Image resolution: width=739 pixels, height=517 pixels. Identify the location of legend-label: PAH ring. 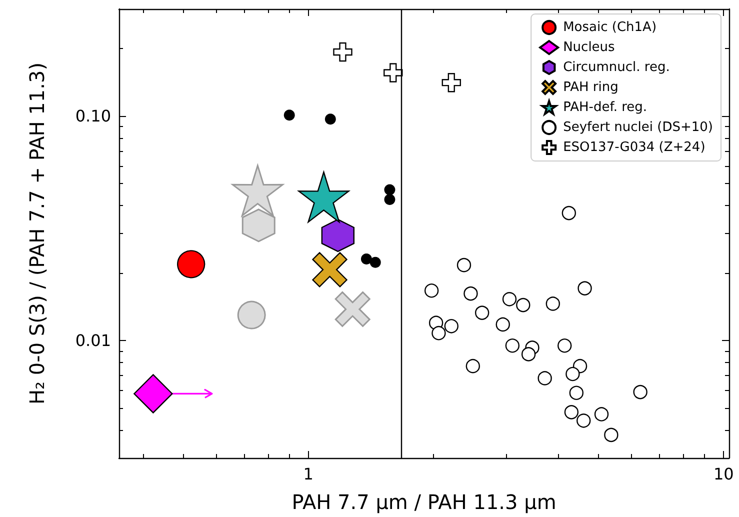
(590, 87).